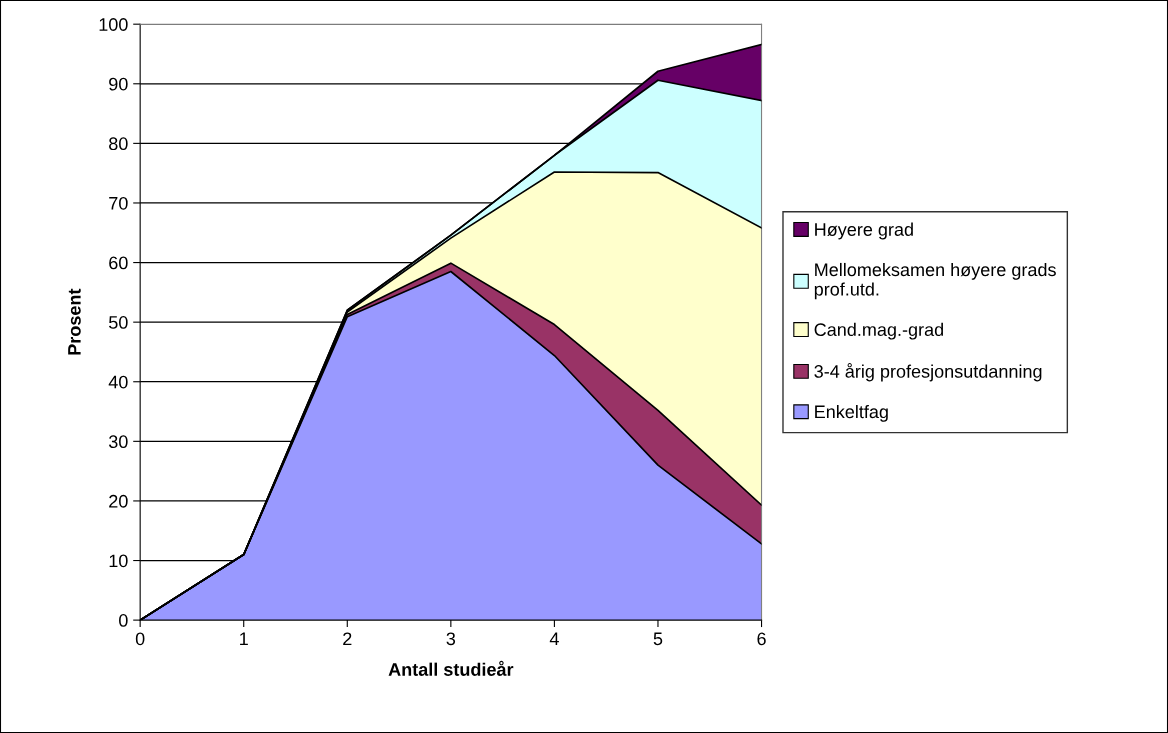 The image size is (1168, 733). What do you see at coordinates (123, 620) in the screenshot?
I see `y-tick-label: 0` at bounding box center [123, 620].